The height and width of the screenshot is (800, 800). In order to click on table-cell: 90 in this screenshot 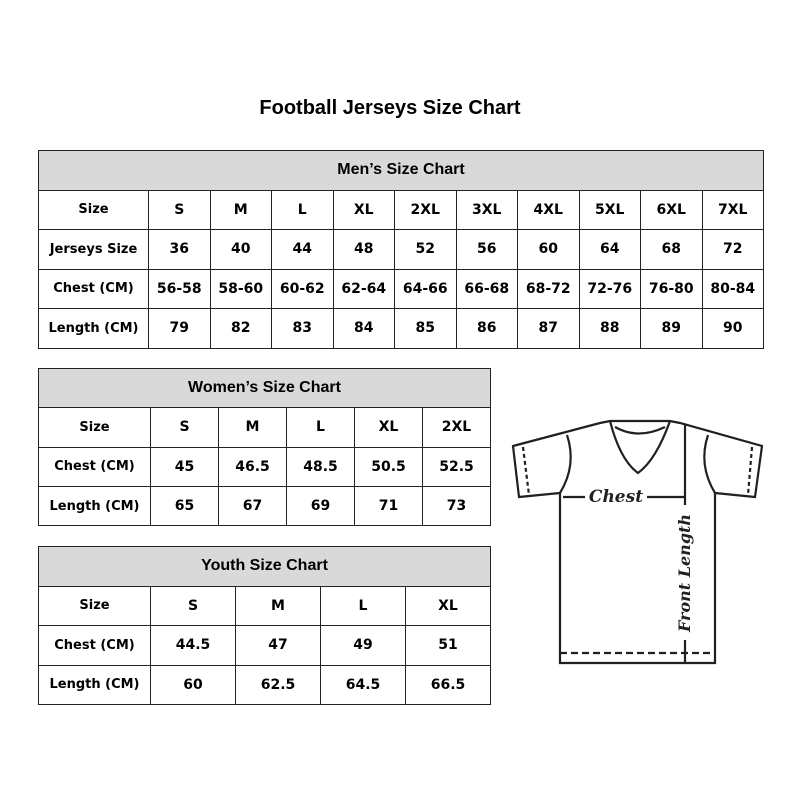, I will do `click(732, 328)`.